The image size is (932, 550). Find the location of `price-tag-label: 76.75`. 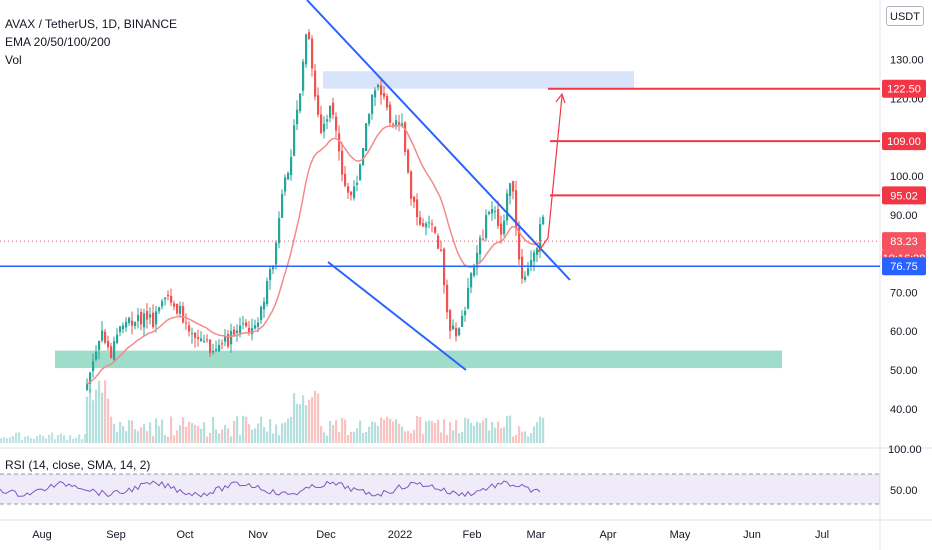

price-tag-label: 76.75 is located at coordinates (904, 267).